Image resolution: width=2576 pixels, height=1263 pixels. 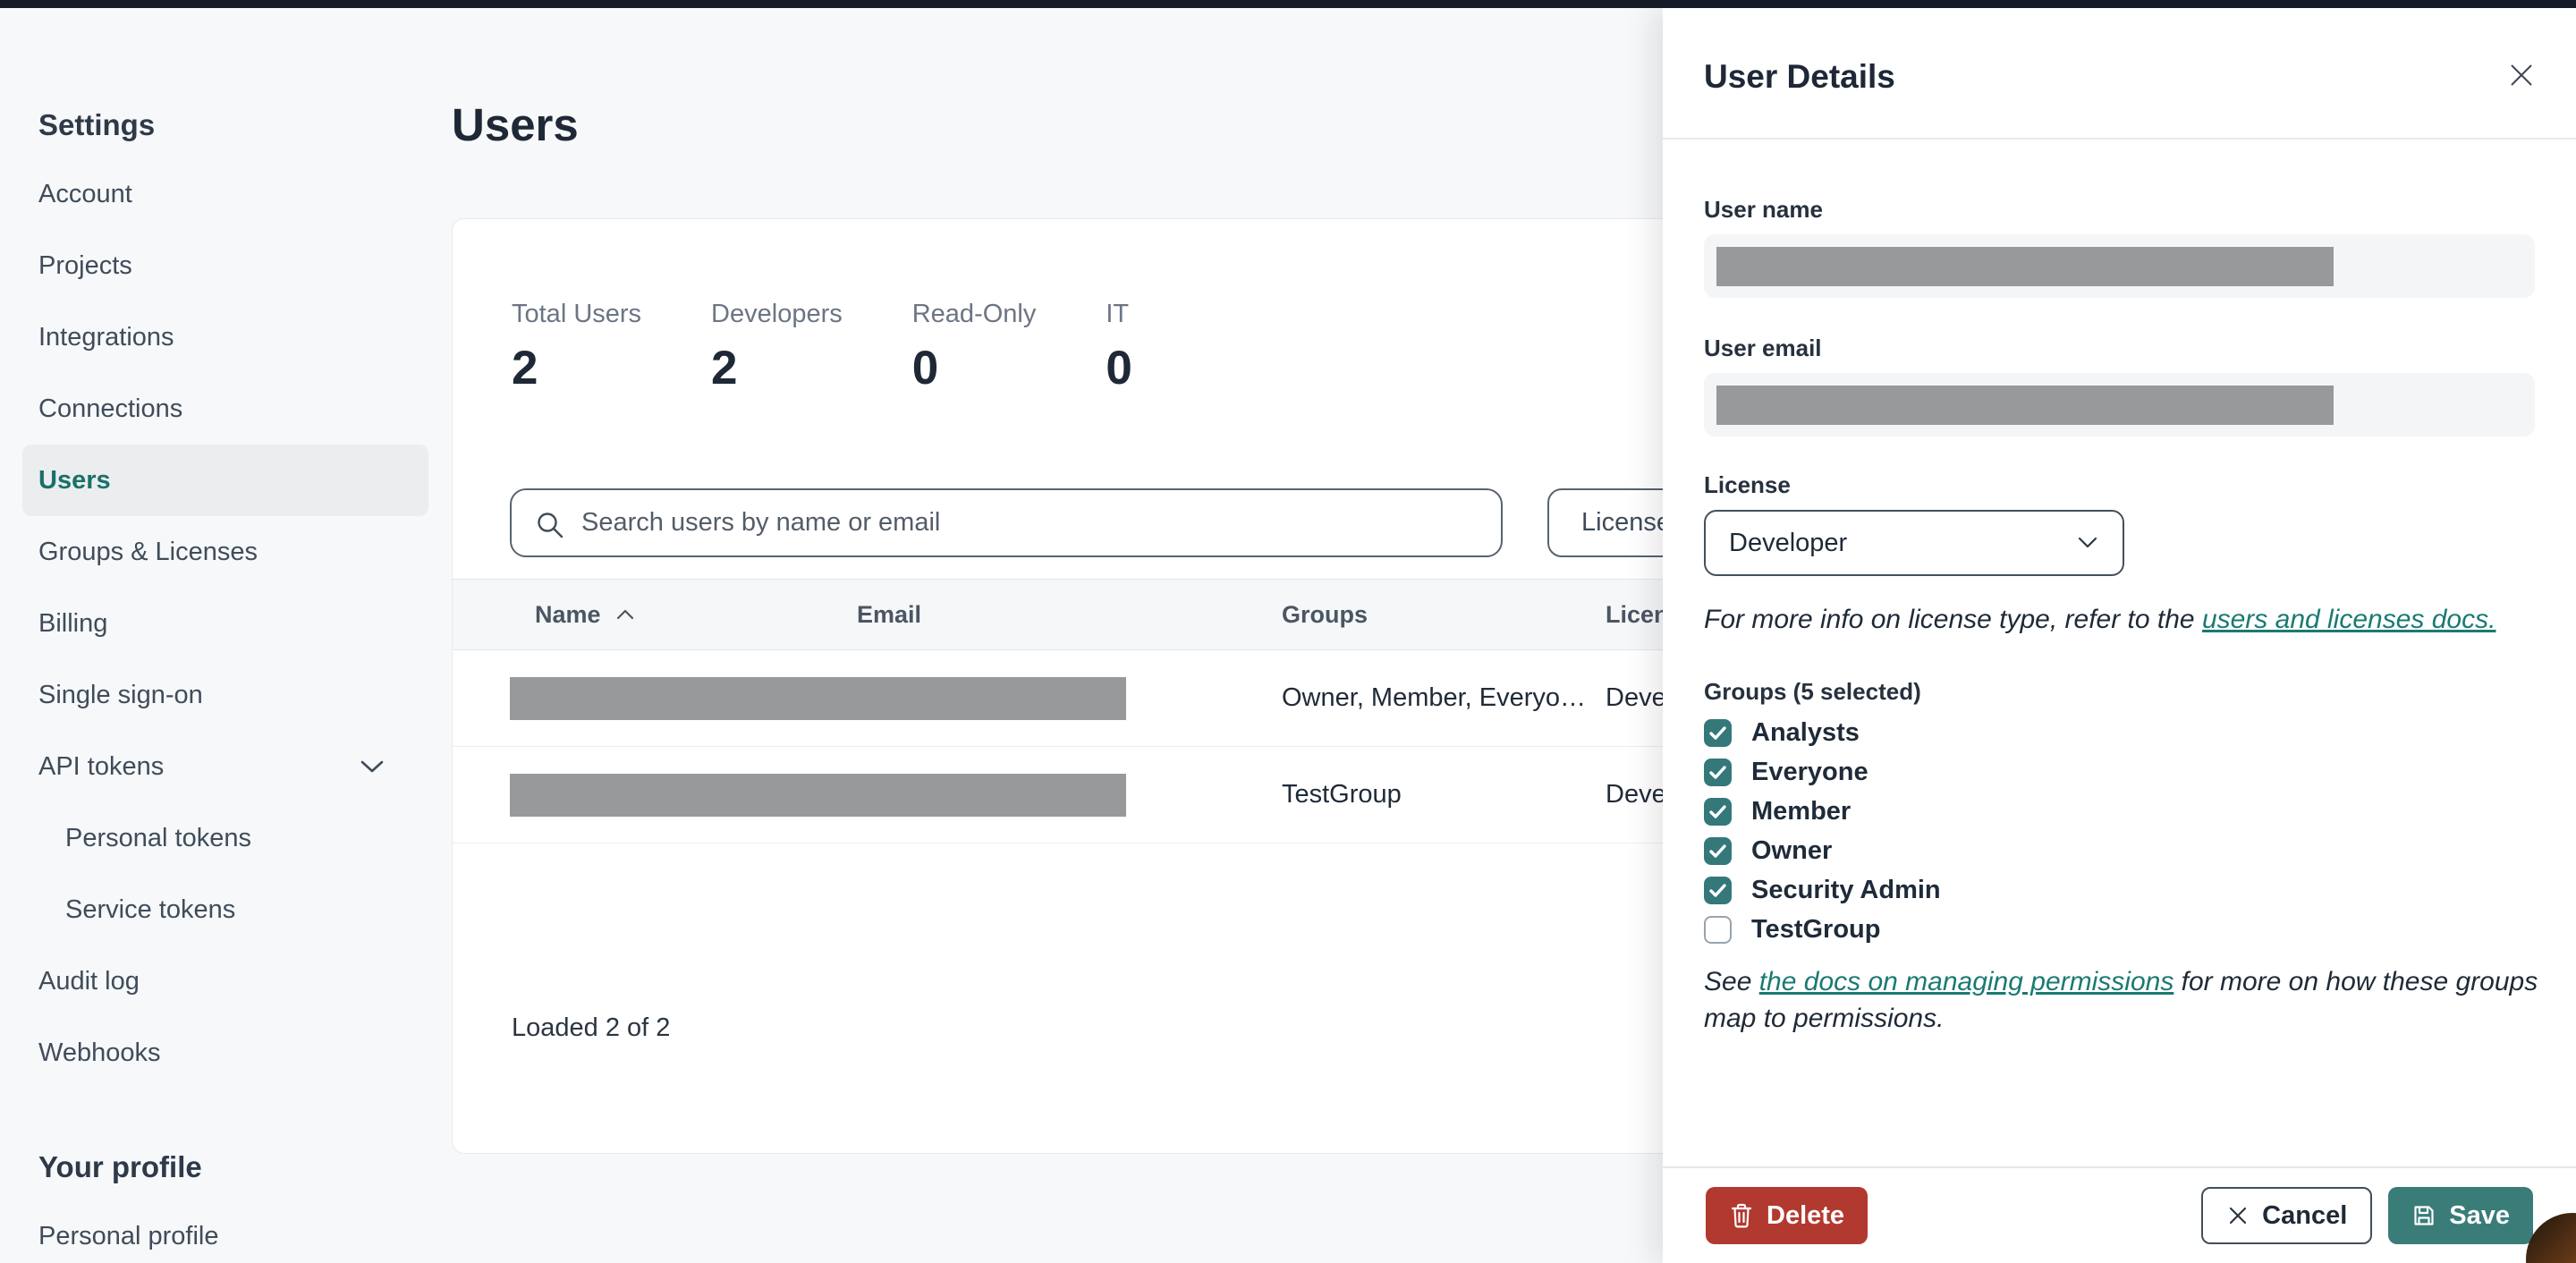 I want to click on sidebar-item-users: Users, so click(x=225, y=480).